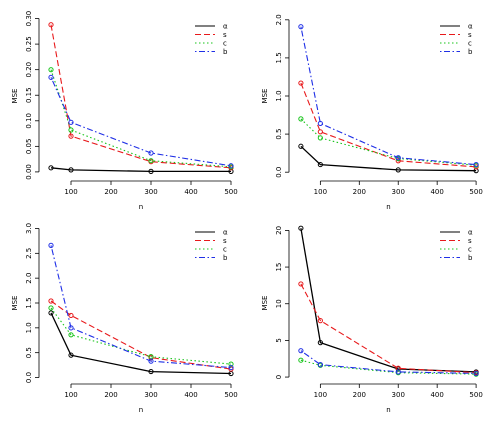  What do you see at coordinates (279, 267) in the screenshot?
I see `y-tick-label: 15` at bounding box center [279, 267].